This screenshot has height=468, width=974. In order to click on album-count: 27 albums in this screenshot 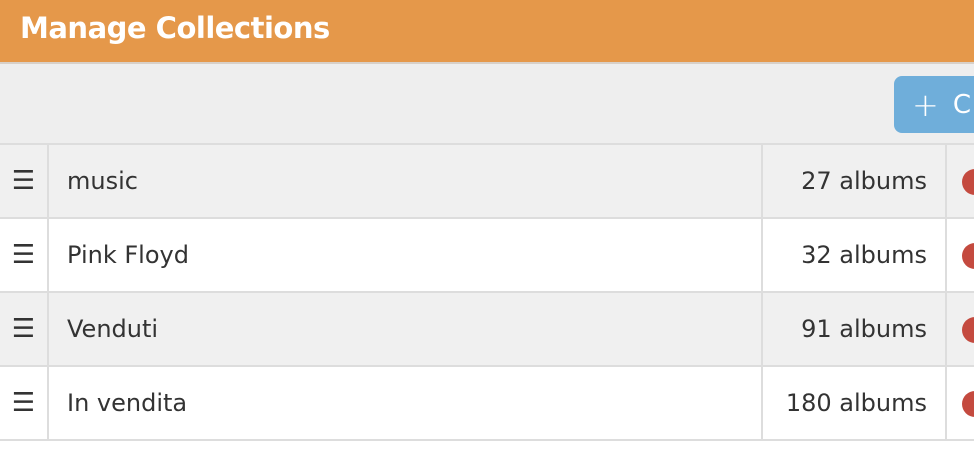, I will do `click(855, 181)`.